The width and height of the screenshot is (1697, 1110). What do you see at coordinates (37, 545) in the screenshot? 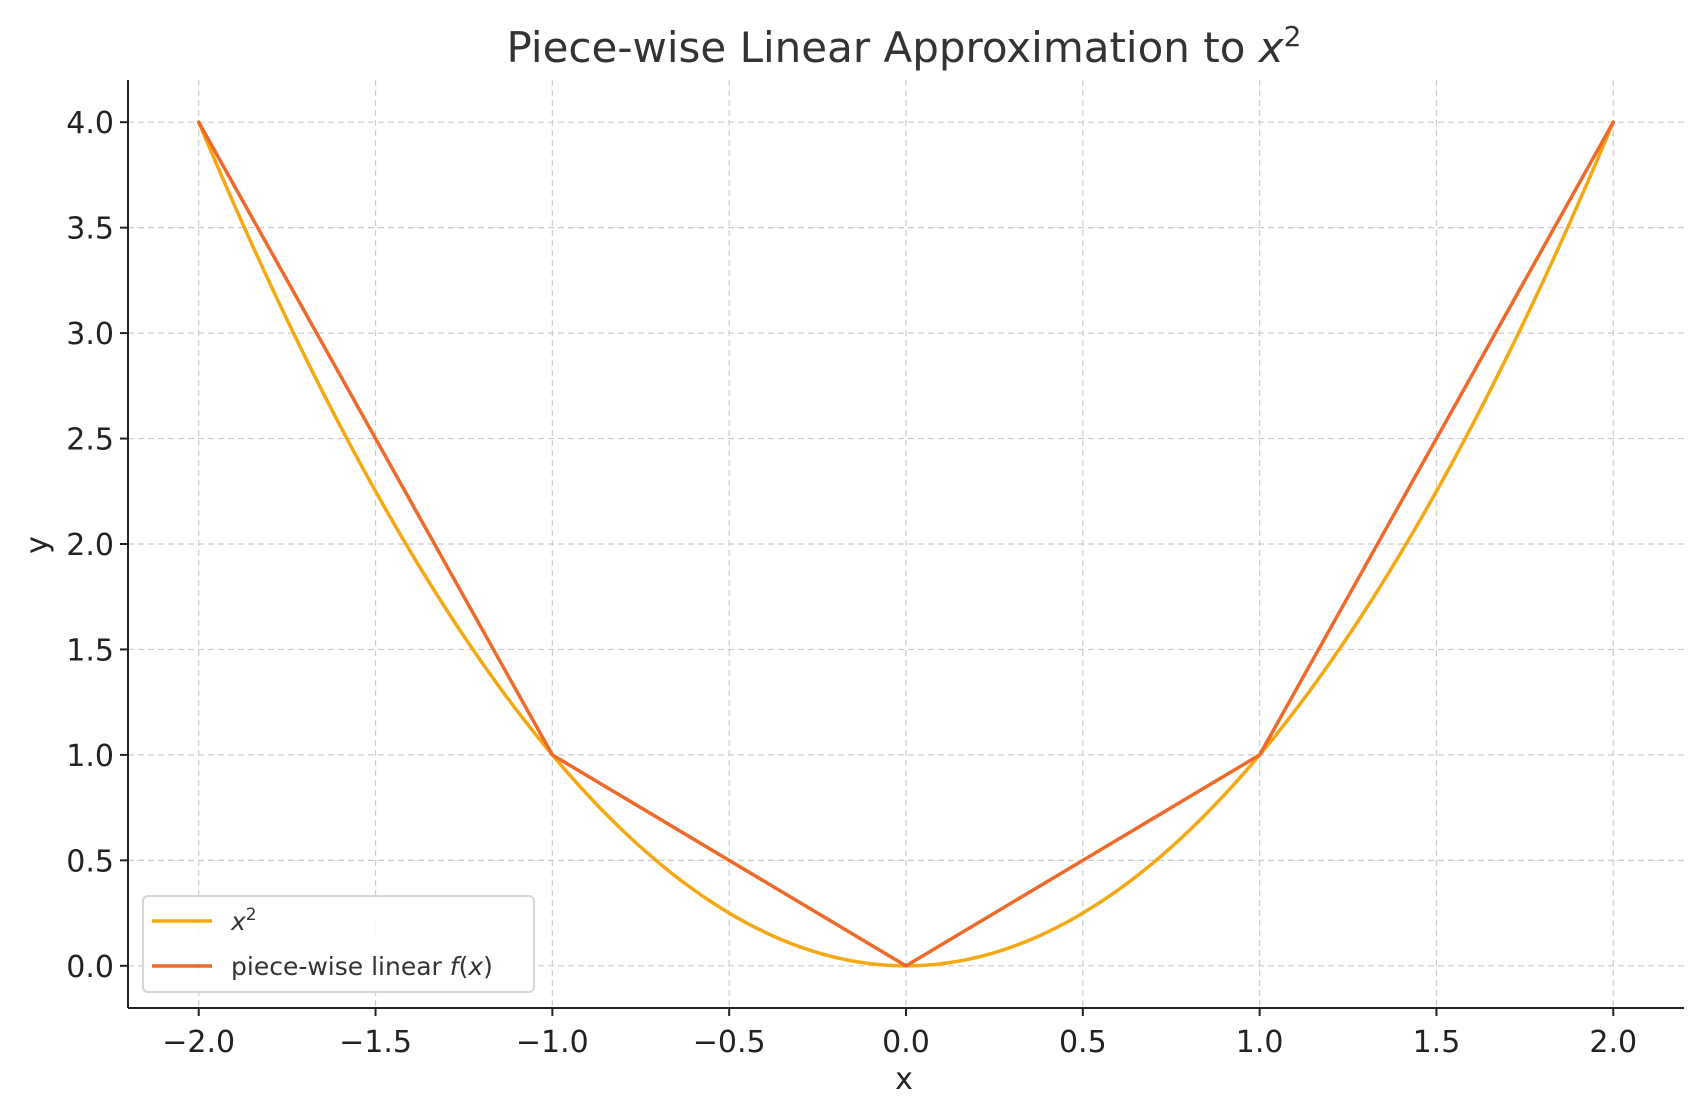
I see `y-axis-label: y` at bounding box center [37, 545].